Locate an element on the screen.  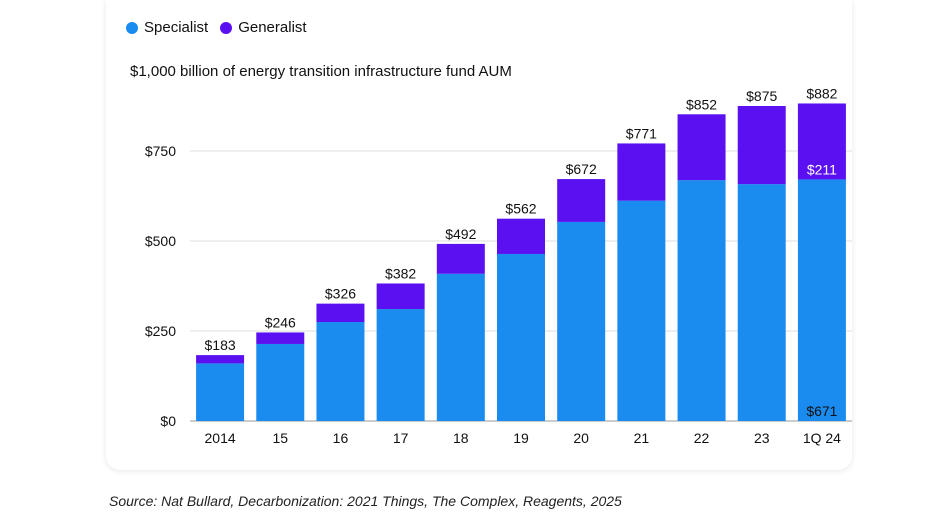
x-tick-label: 22 is located at coordinates (702, 438).